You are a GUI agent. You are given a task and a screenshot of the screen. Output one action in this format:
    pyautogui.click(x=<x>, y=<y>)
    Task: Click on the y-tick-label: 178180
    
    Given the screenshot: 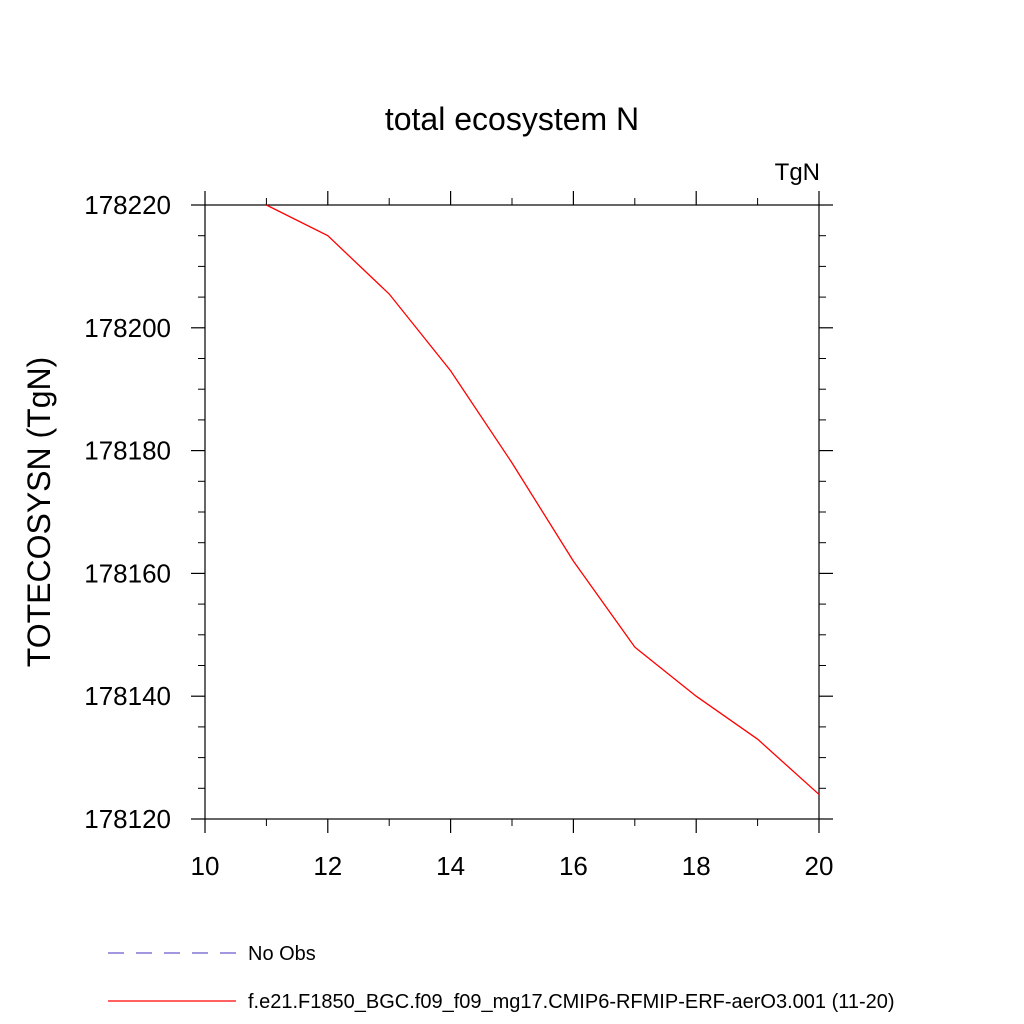 What is the action you would take?
    pyautogui.click(x=127, y=451)
    